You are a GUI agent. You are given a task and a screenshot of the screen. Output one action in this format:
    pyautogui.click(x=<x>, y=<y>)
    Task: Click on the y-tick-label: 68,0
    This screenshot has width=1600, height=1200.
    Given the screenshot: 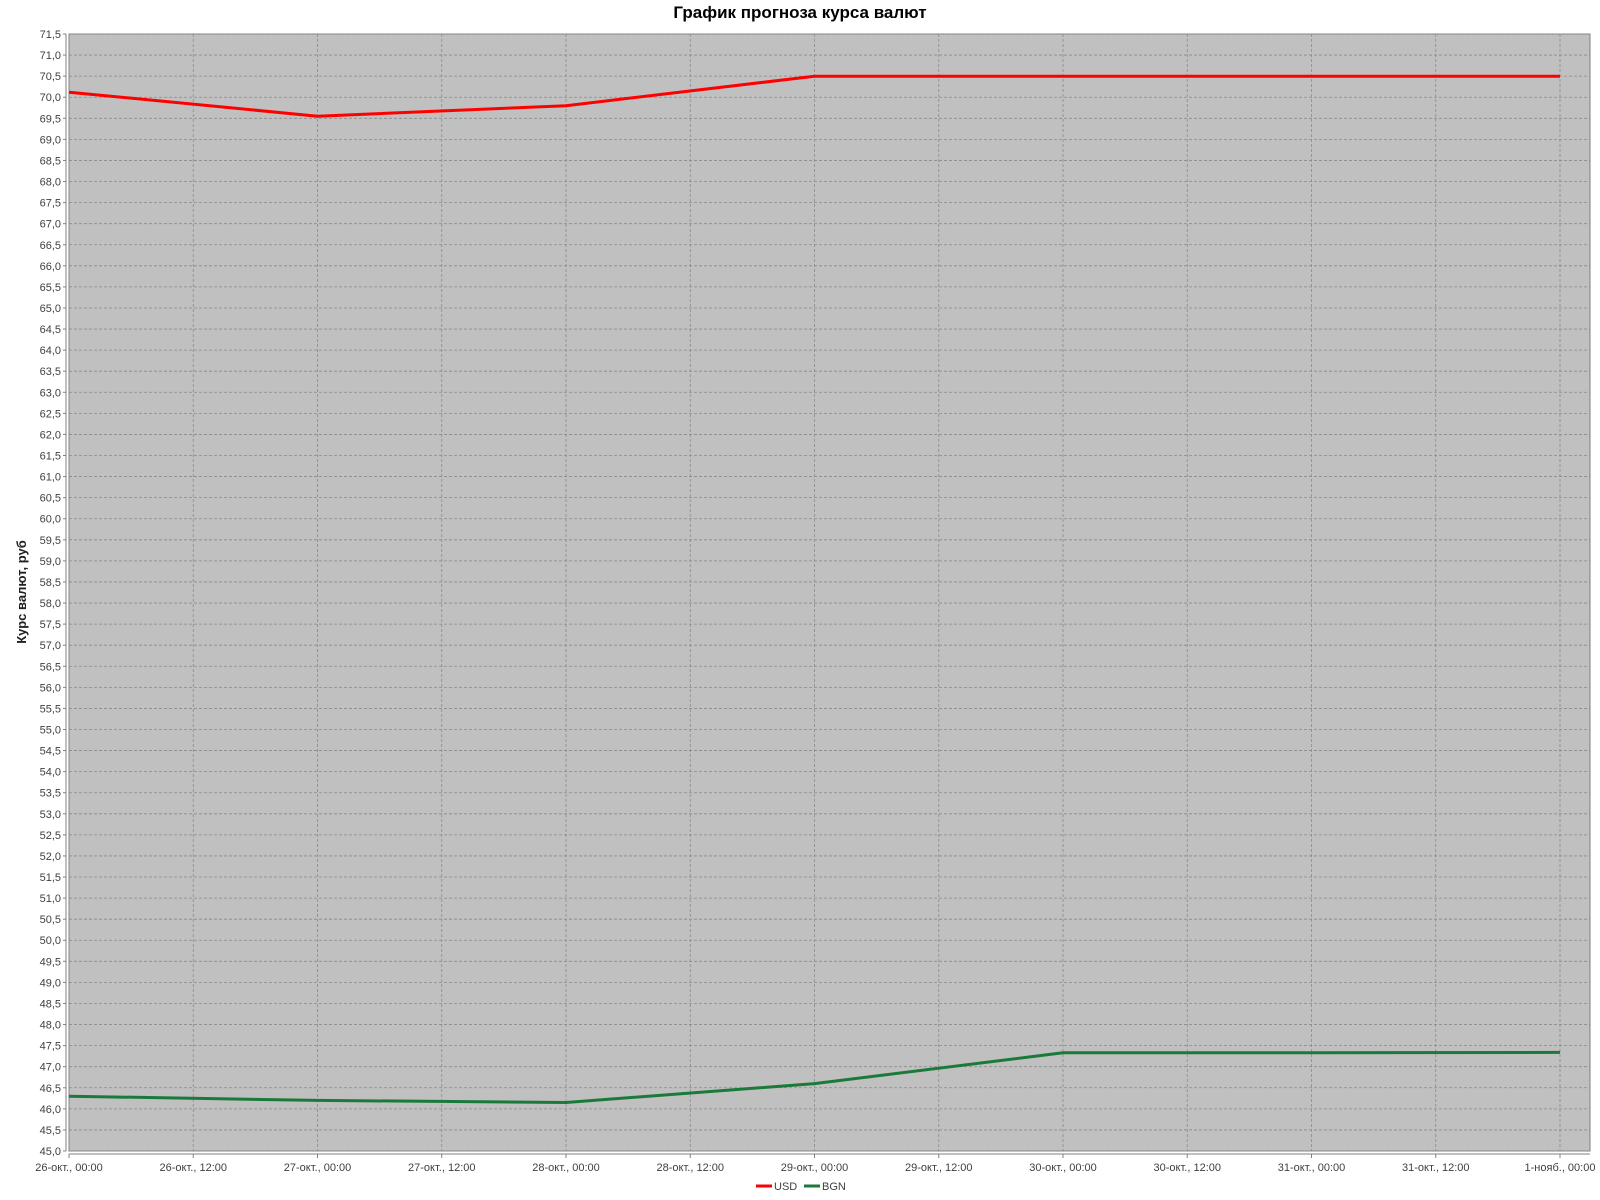 What is the action you would take?
    pyautogui.click(x=50, y=183)
    